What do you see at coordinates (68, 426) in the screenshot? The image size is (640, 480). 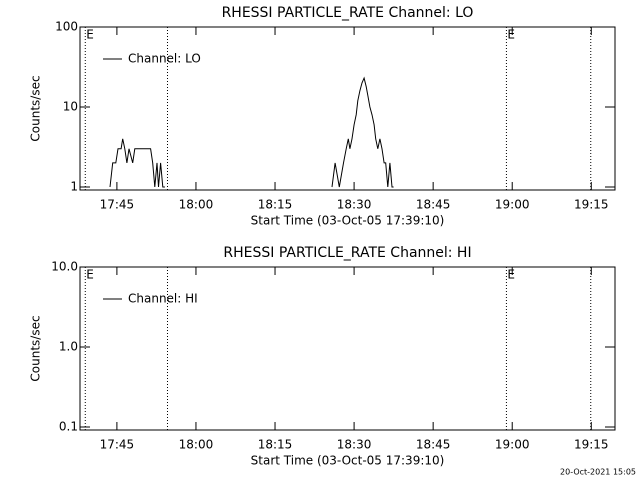 I see `y-tick-label: 0.1` at bounding box center [68, 426].